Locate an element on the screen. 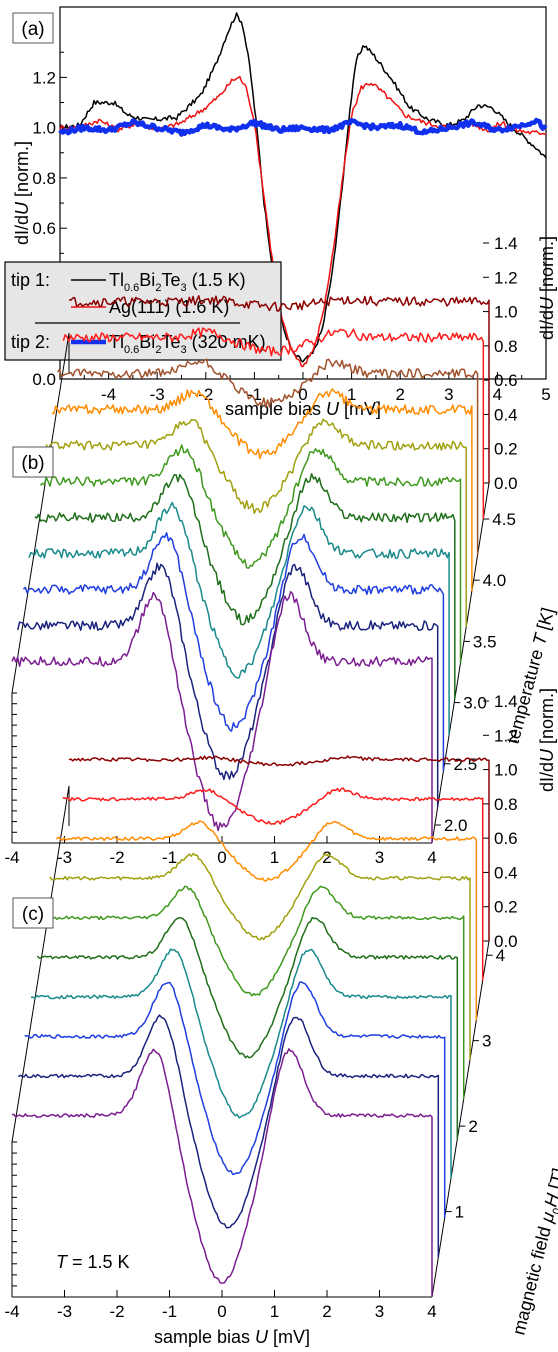  panel-c-tag: (c) is located at coordinates (33, 914).